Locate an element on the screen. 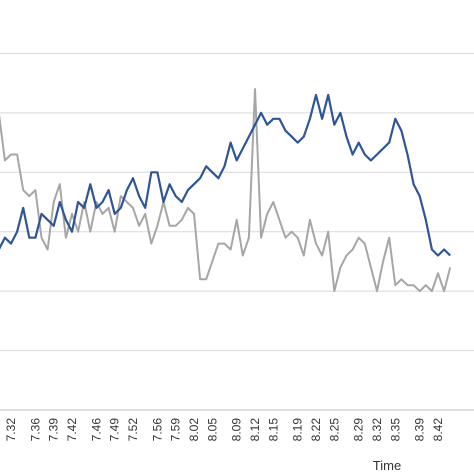  x-tick-label: 7.32 is located at coordinates (11, 430).